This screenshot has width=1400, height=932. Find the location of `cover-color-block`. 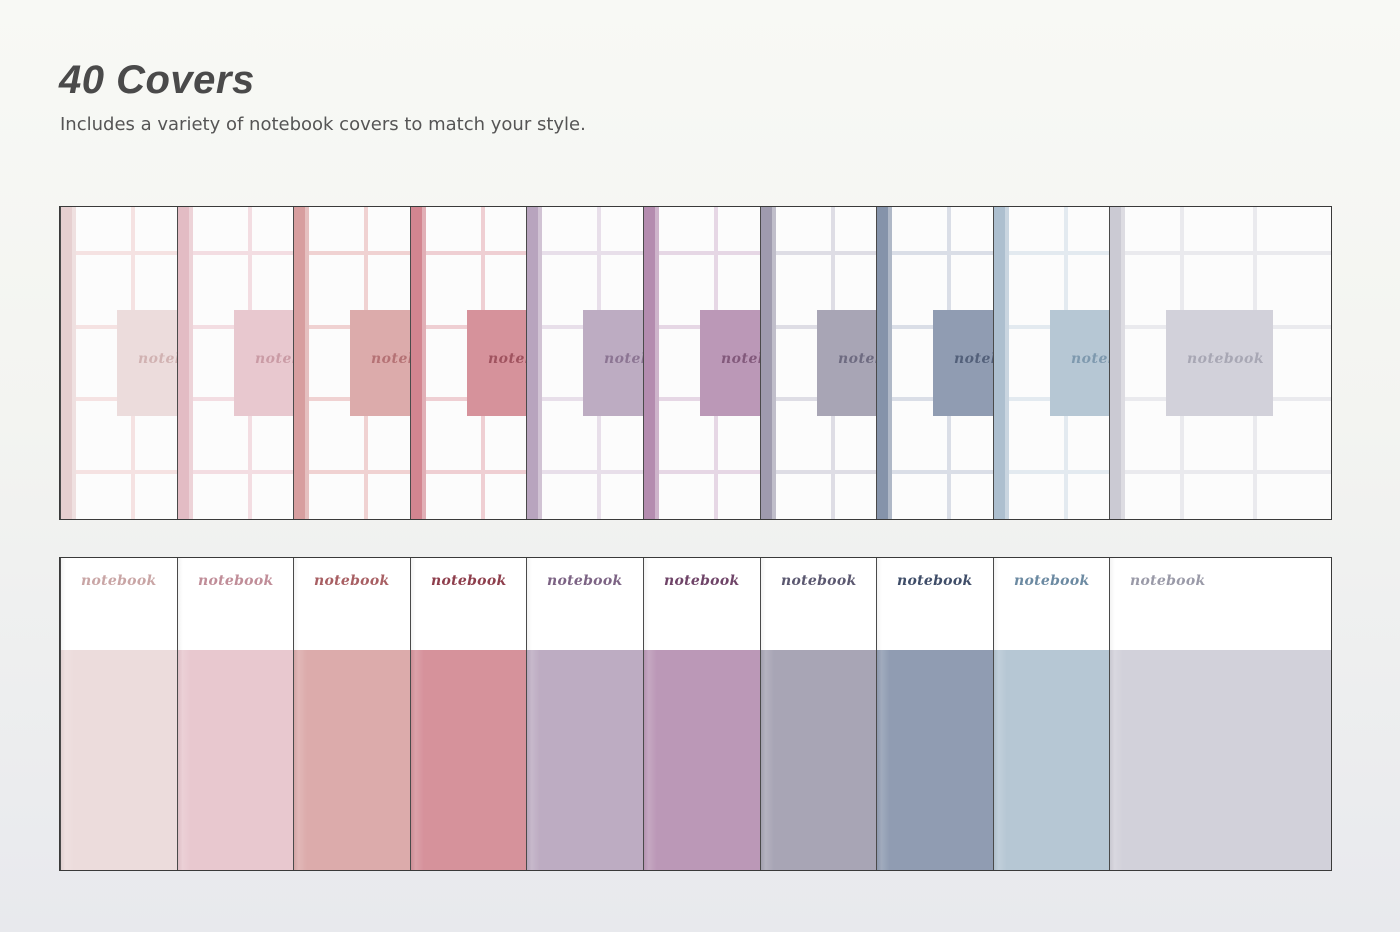

cover-color-block is located at coordinates (1220, 760).